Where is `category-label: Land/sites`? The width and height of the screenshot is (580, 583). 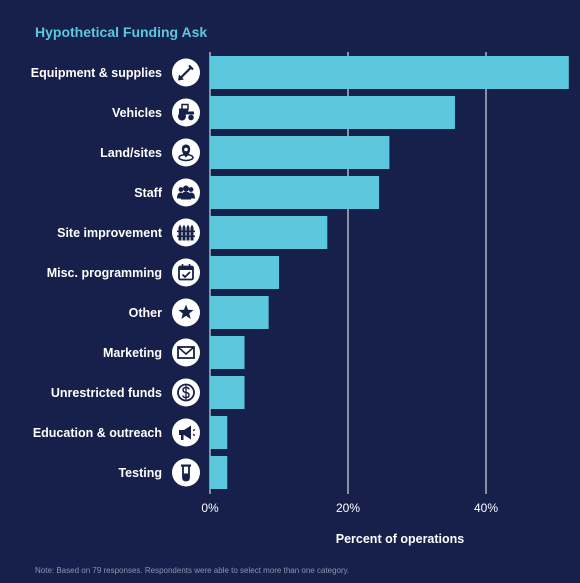 category-label: Land/sites is located at coordinates (131, 153).